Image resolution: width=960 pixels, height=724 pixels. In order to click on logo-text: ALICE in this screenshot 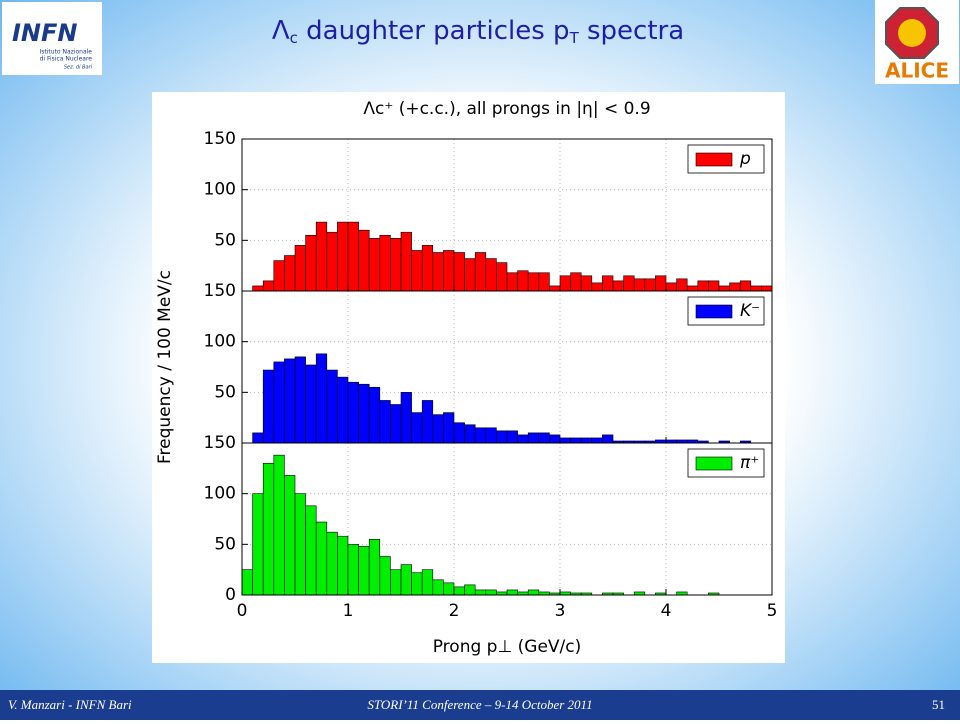, I will do `click(917, 71)`.